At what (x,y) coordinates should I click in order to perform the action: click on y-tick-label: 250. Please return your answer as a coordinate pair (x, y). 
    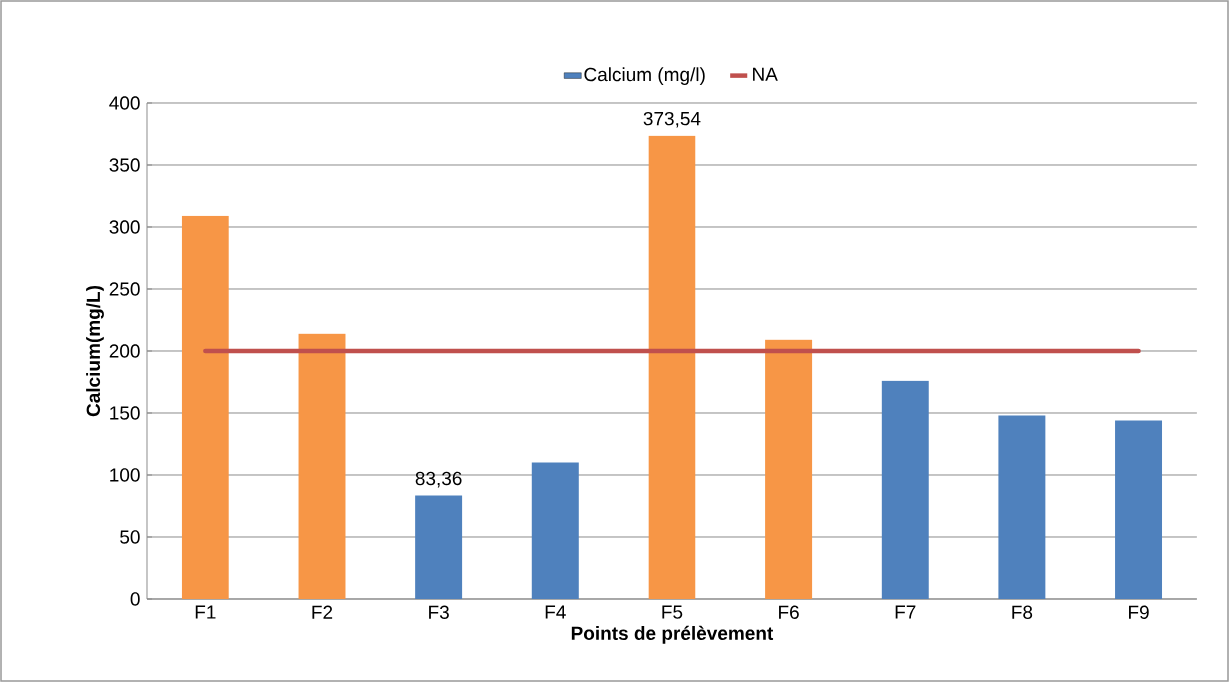
    Looking at the image, I should click on (124, 289).